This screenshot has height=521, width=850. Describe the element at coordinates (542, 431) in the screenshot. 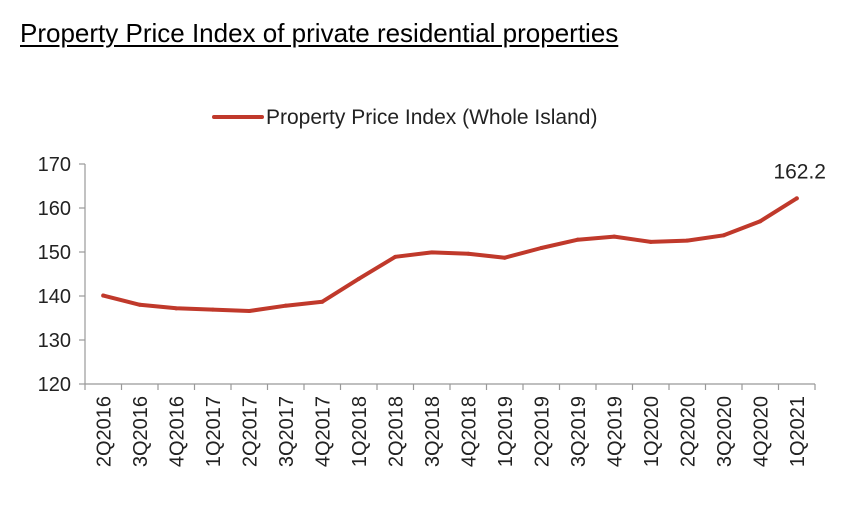

I see `x-tick-label: 2Q2019` at that location.